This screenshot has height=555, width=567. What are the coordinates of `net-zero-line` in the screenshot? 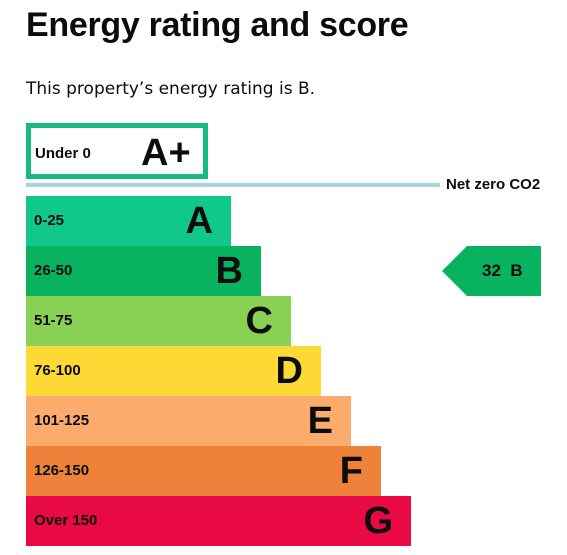 It's located at (233, 185).